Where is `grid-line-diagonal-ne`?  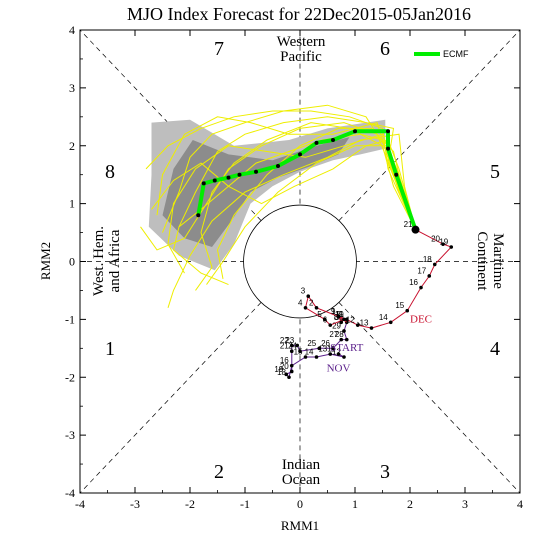 grid-line-diagonal-ne is located at coordinates (429, 125).